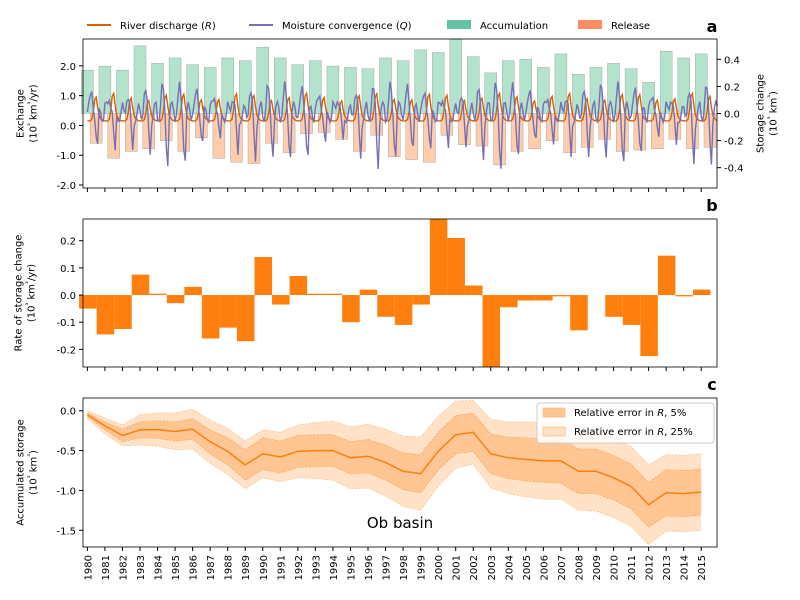  I want to click on panel-c-xtick-label: 1986, so click(194, 567).